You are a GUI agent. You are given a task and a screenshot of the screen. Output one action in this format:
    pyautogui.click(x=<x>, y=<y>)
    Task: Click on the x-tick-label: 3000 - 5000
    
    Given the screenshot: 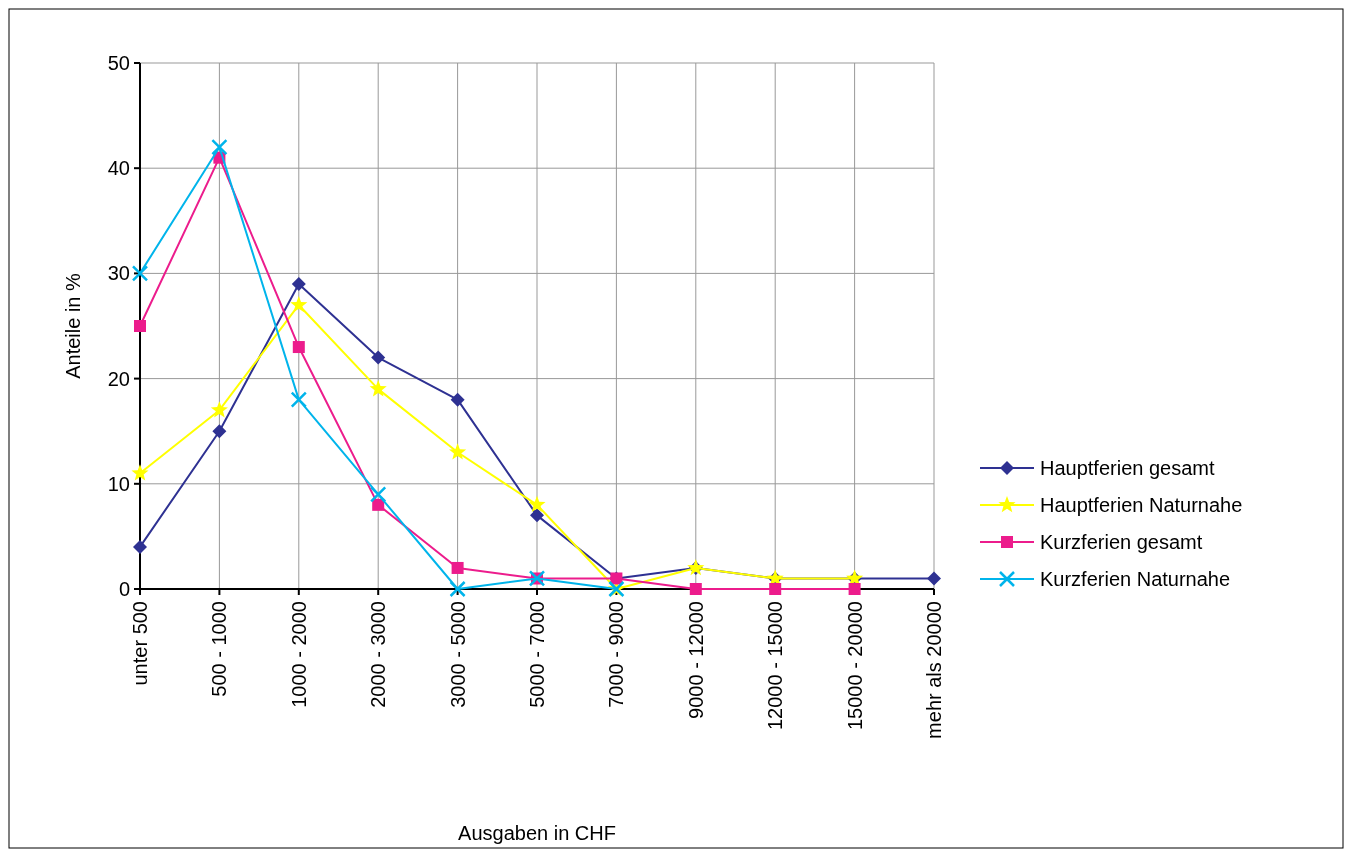 What is the action you would take?
    pyautogui.click(x=457, y=654)
    